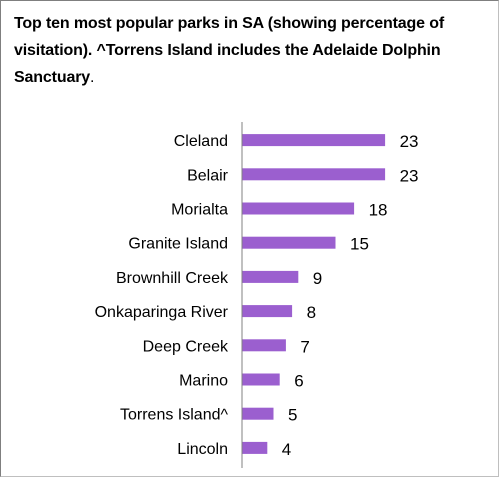 This screenshot has width=501, height=479. What do you see at coordinates (317, 278) in the screenshot?
I see `data-label: 9` at bounding box center [317, 278].